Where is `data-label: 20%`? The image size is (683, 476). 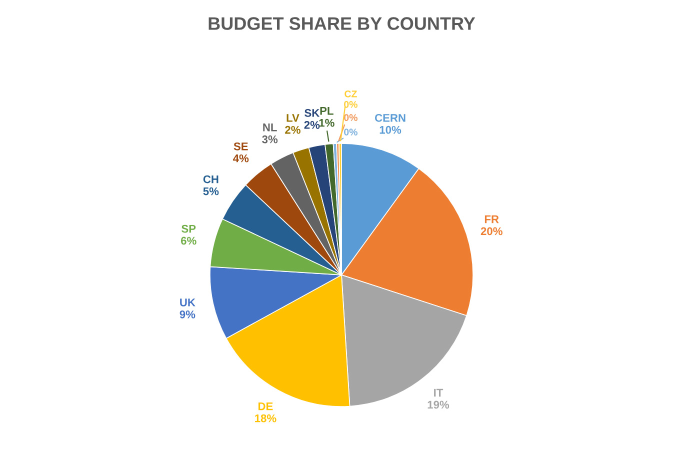 data-label: 20% is located at coordinates (491, 231).